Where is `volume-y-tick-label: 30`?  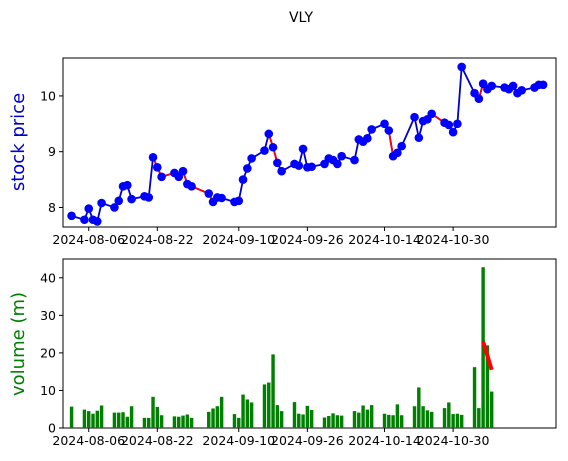 volume-y-tick-label: 30 is located at coordinates (48, 315).